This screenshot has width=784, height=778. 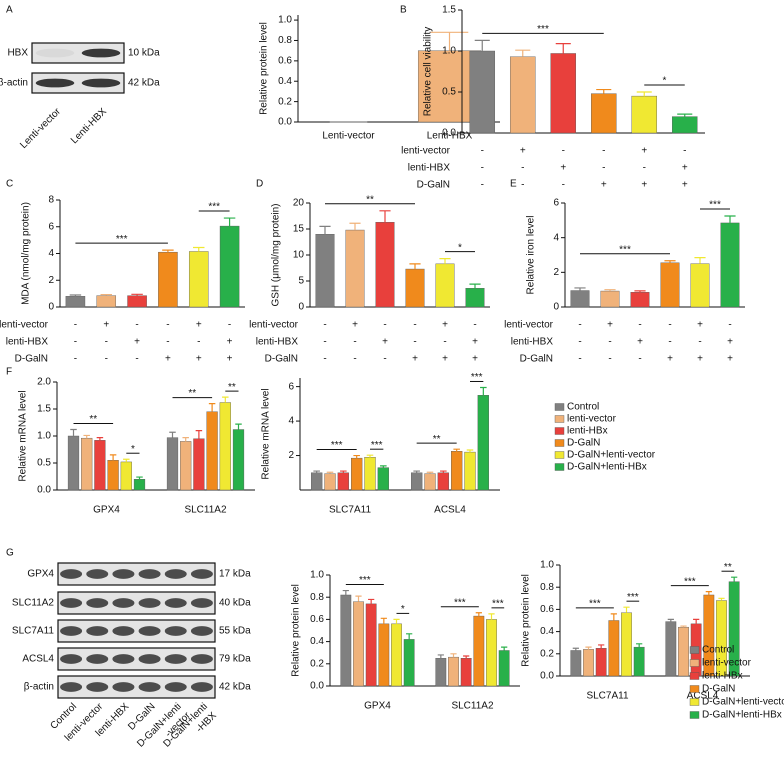 What do you see at coordinates (301, 281) in the screenshot?
I see `y-tick-label: 5` at bounding box center [301, 281].